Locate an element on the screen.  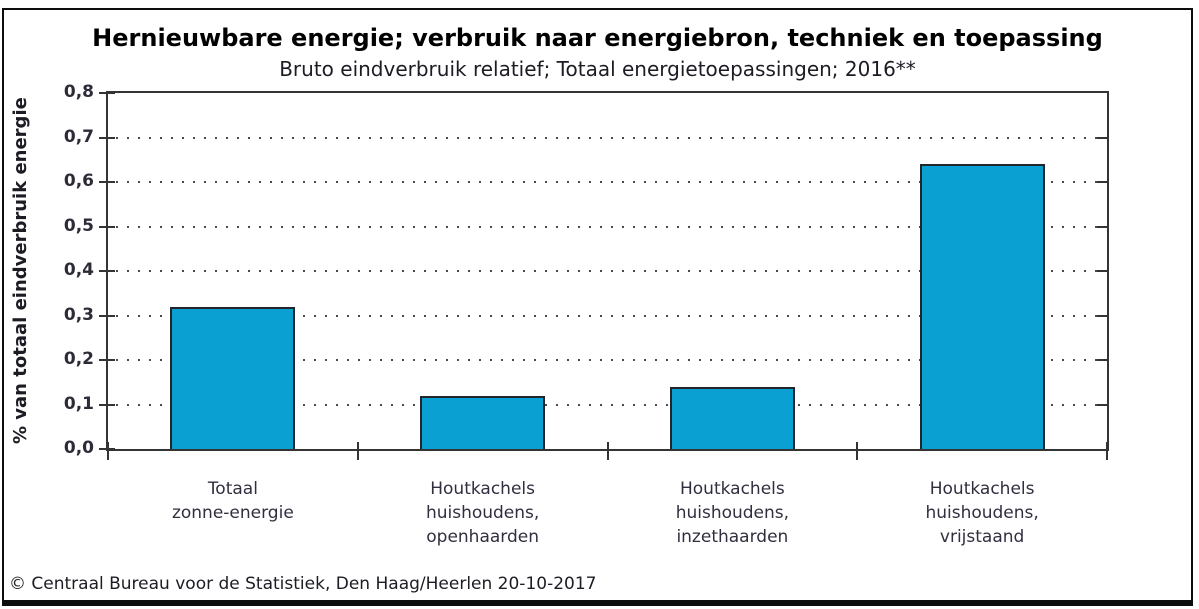
y-tick-label: 0,2 is located at coordinates (78, 359).